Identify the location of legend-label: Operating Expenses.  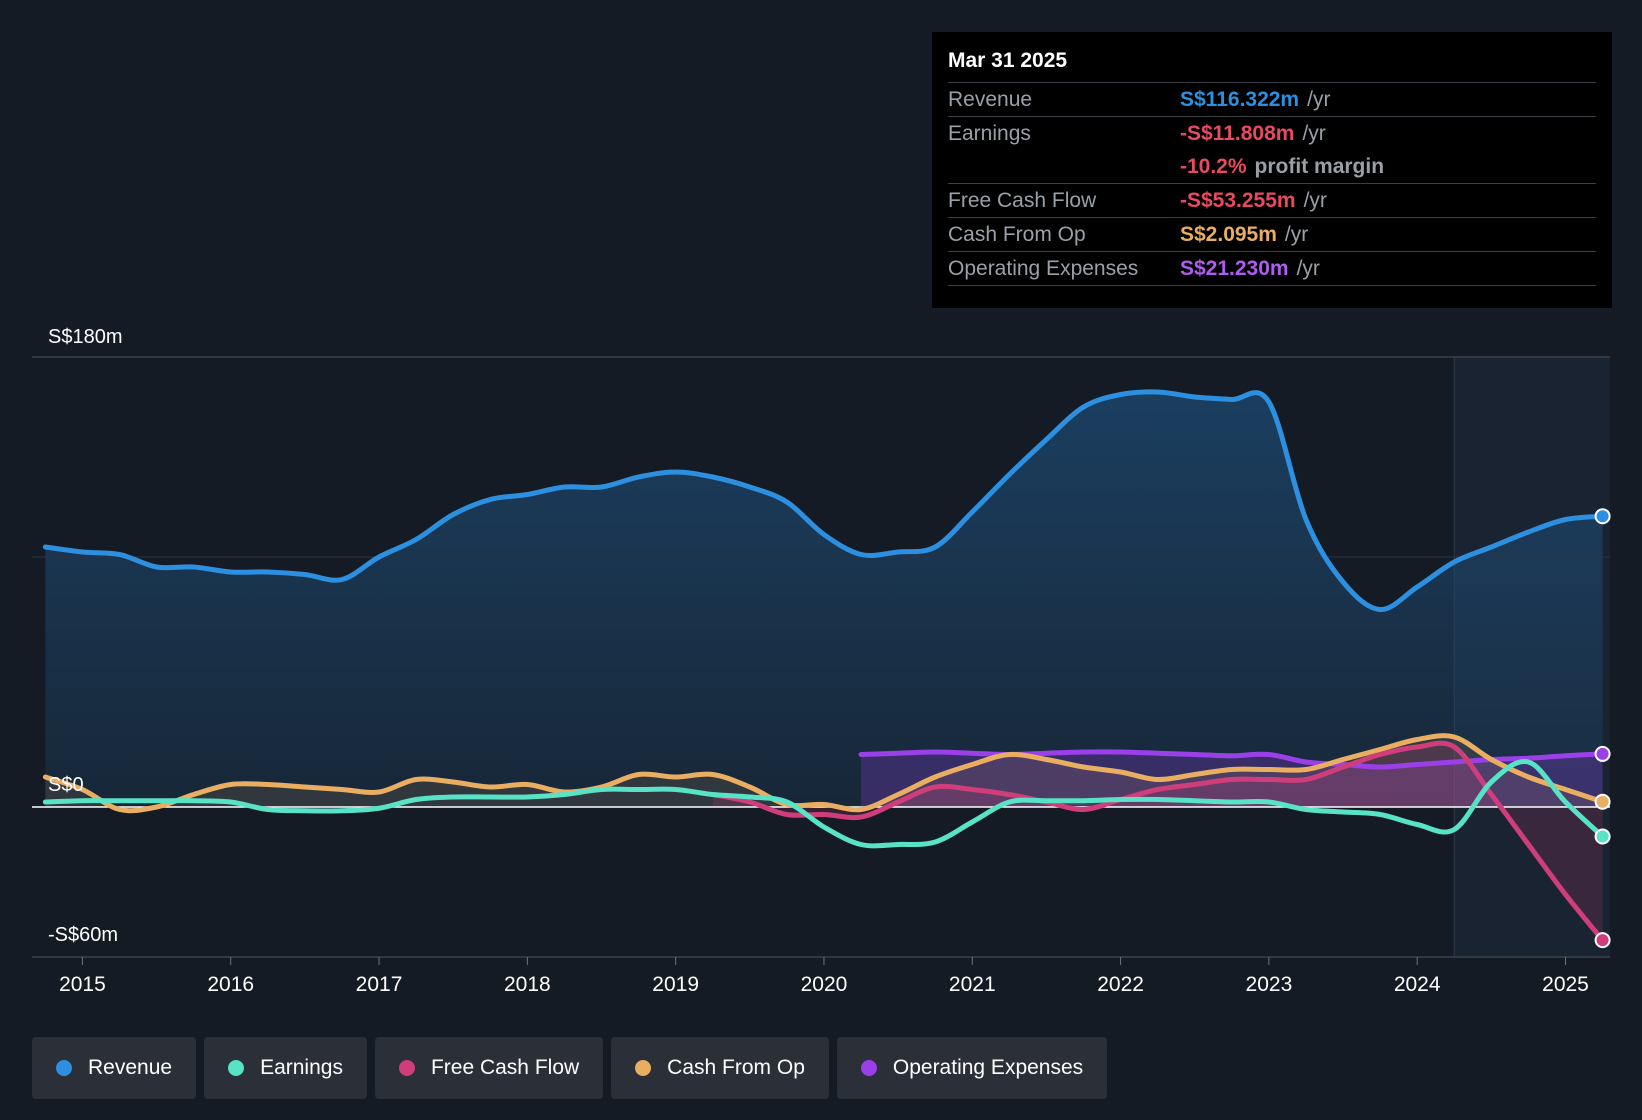
(988, 1067).